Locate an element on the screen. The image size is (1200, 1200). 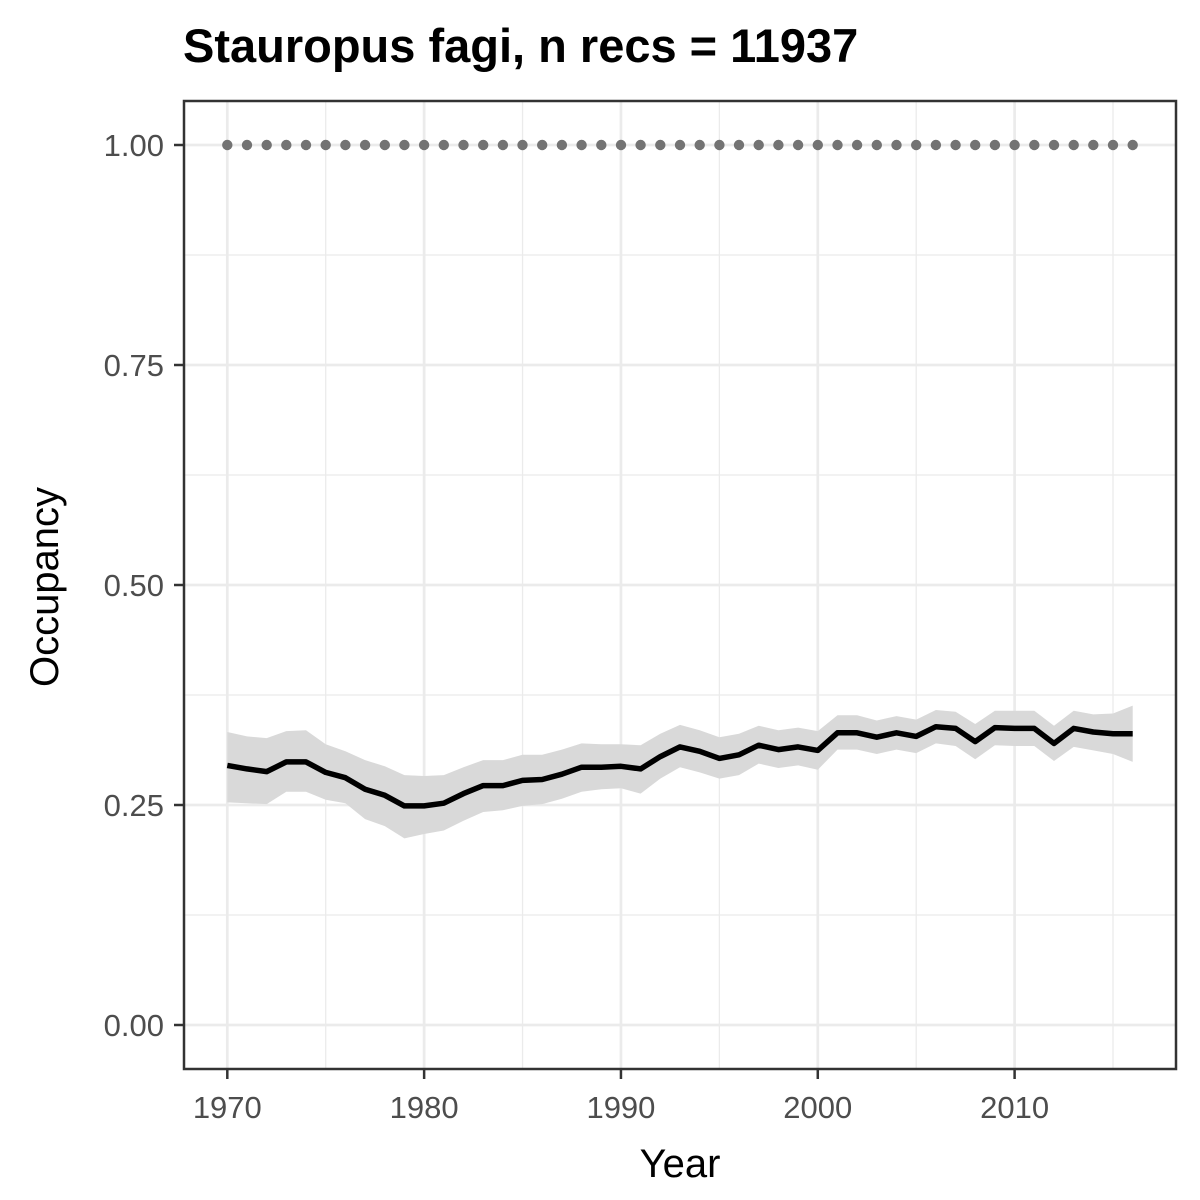
y-tick-label: 0.75 is located at coordinates (134, 365).